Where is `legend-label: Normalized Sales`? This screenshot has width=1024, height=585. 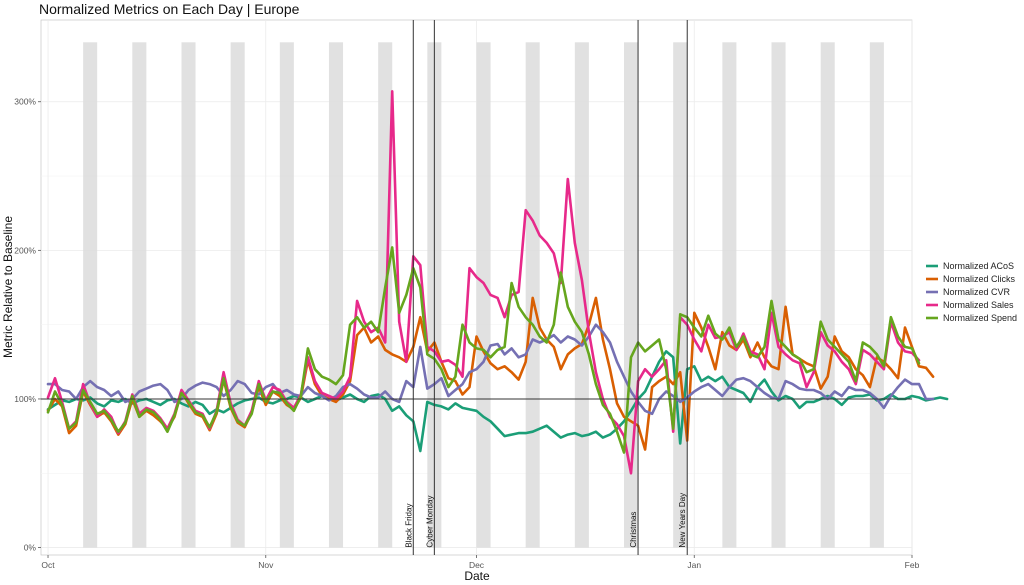
legend-label: Normalized Sales is located at coordinates (978, 305).